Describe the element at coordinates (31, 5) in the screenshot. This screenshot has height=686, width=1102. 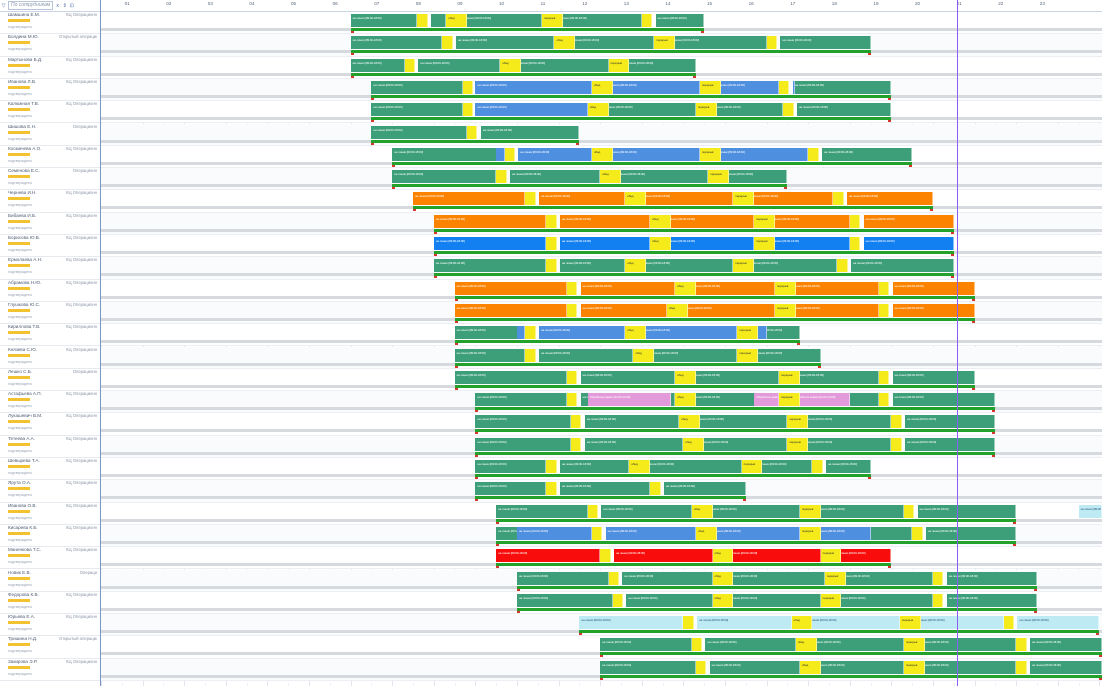
I see `group-by-select: По сотрудникам` at that location.